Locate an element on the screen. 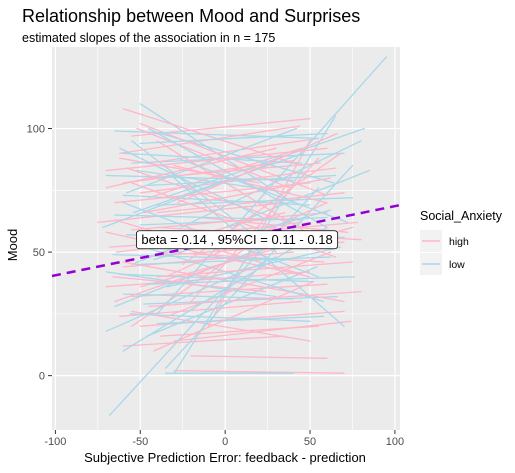 The height and width of the screenshot is (473, 515). x-axis-ticks: -100 -50 0 50 100 is located at coordinates (224, 439).